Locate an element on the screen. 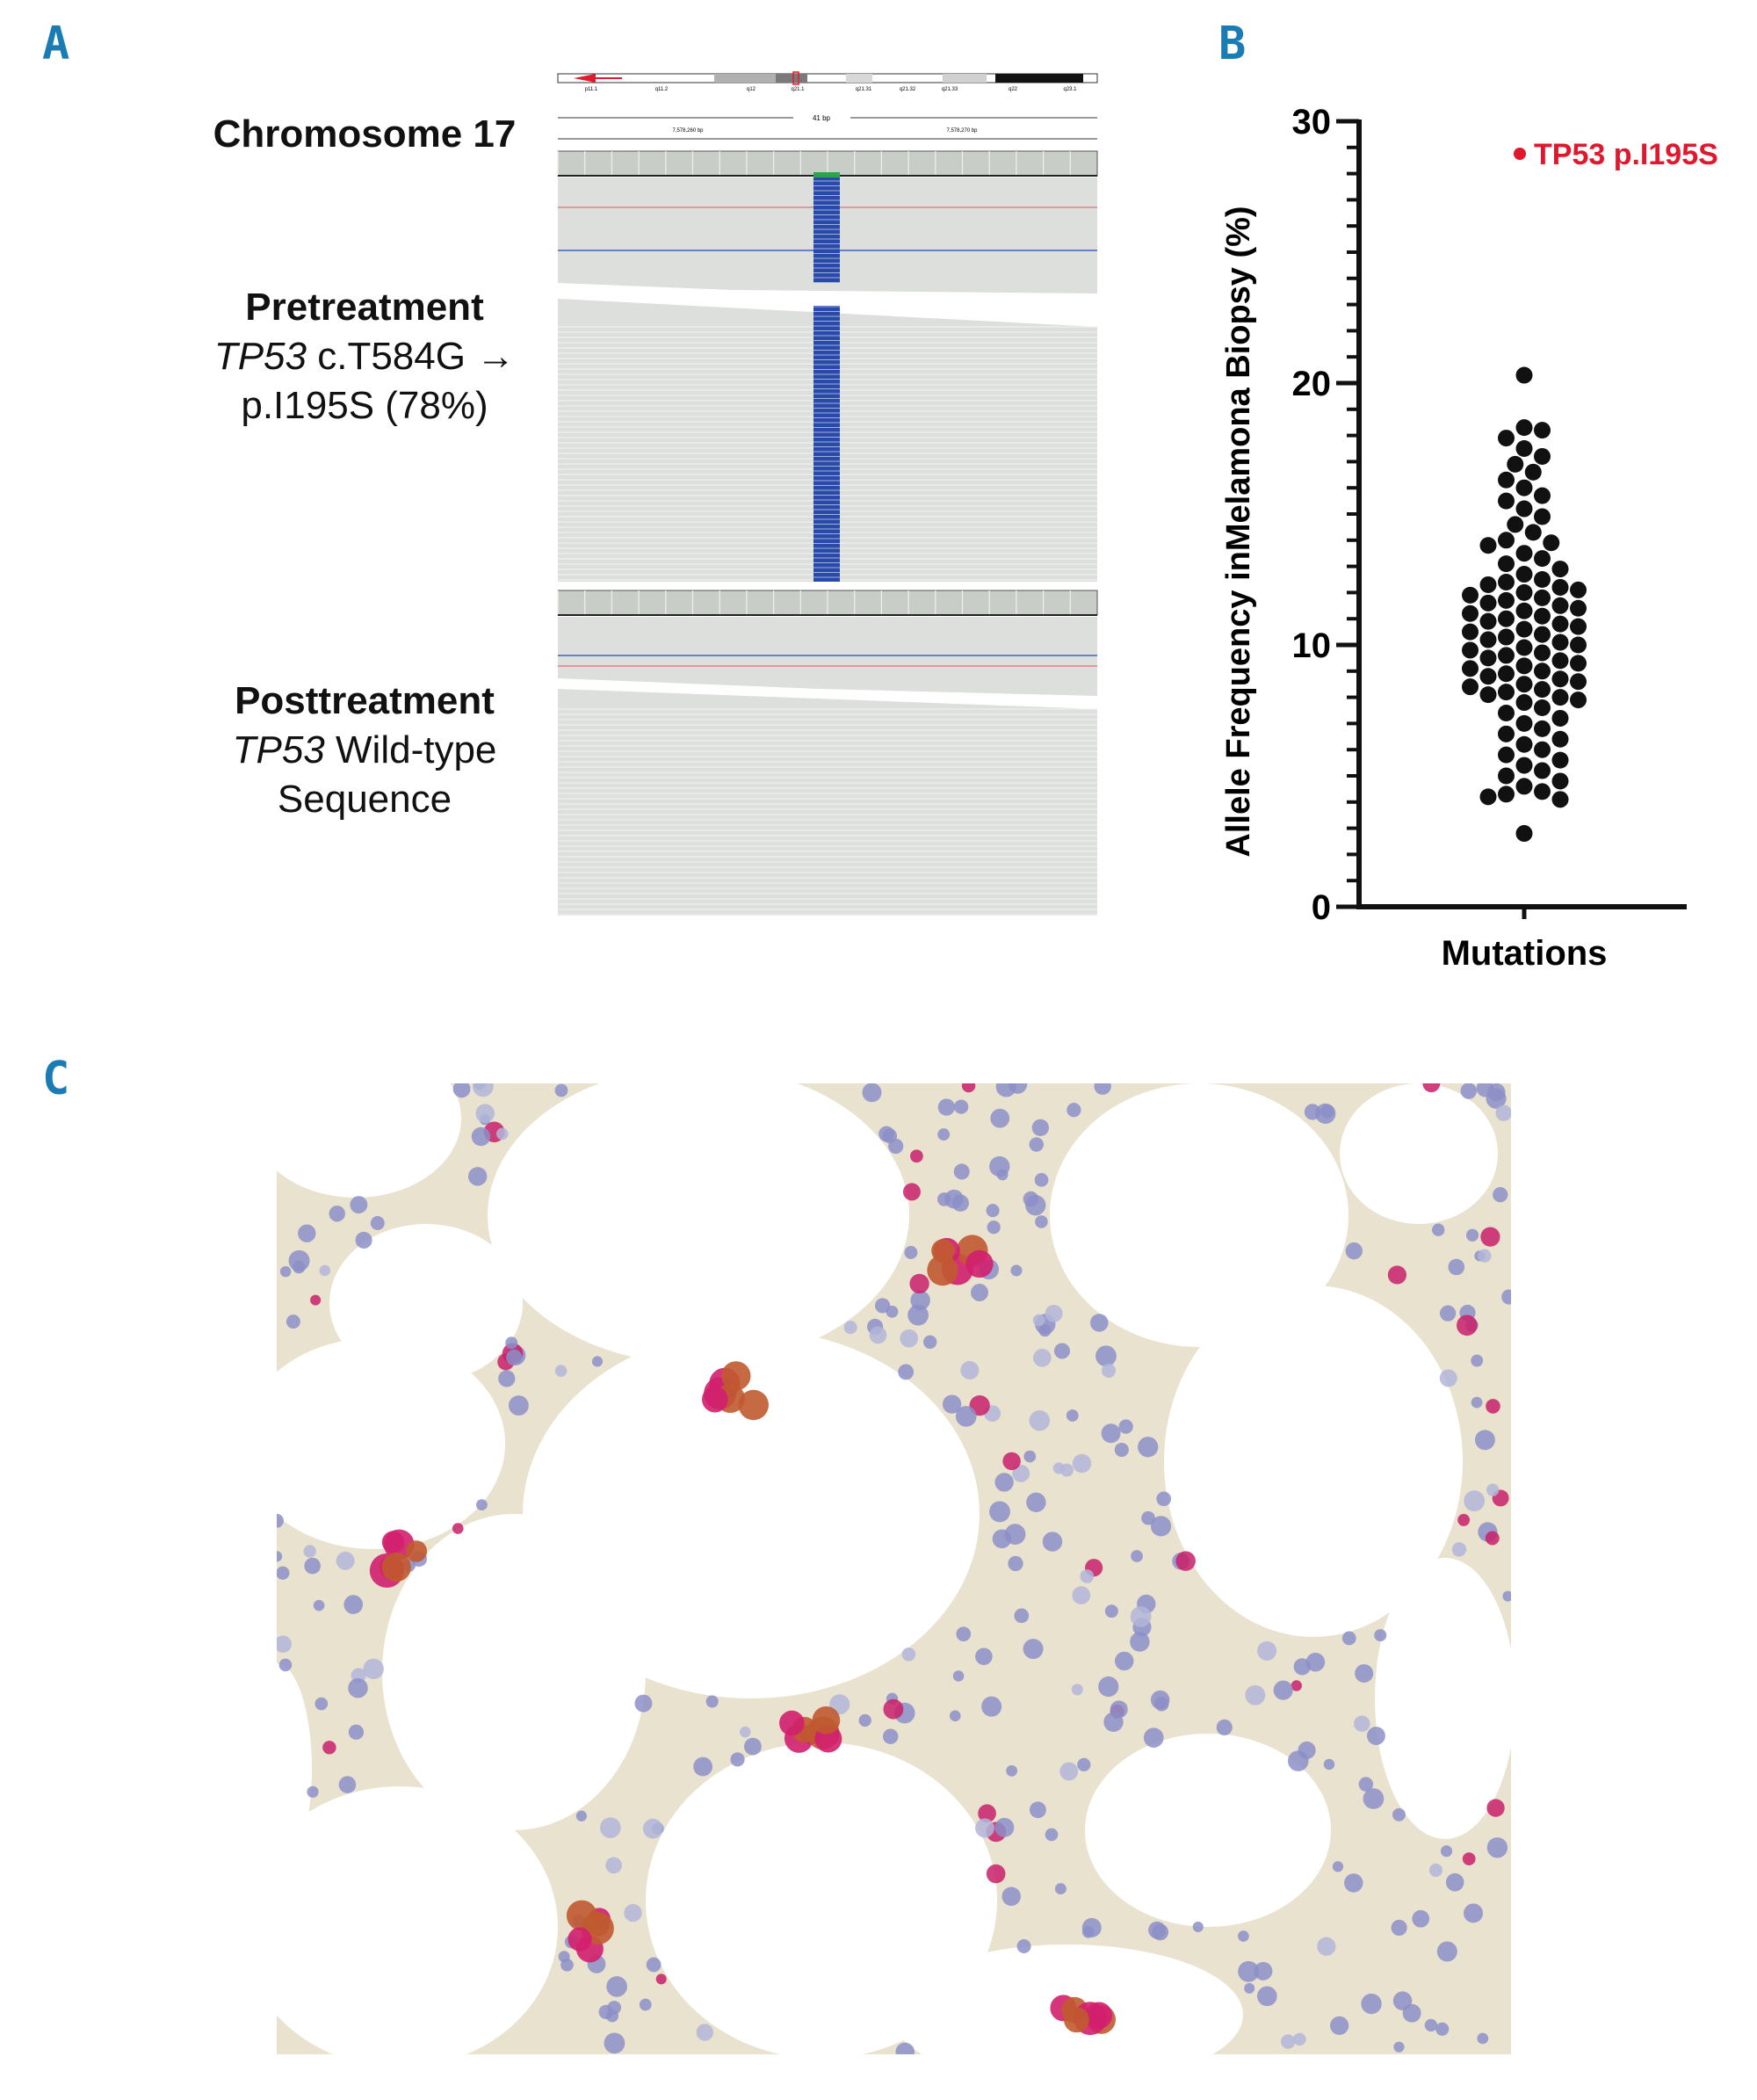 The width and height of the screenshot is (1757, 2100). ideogram-band-q21.32: q21.32 is located at coordinates (908, 89).